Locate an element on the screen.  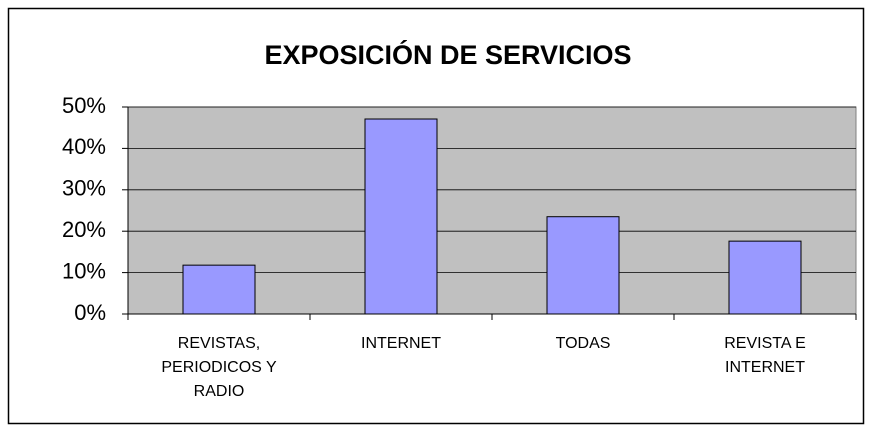
y-tick-label: 0% is located at coordinates (90, 312).